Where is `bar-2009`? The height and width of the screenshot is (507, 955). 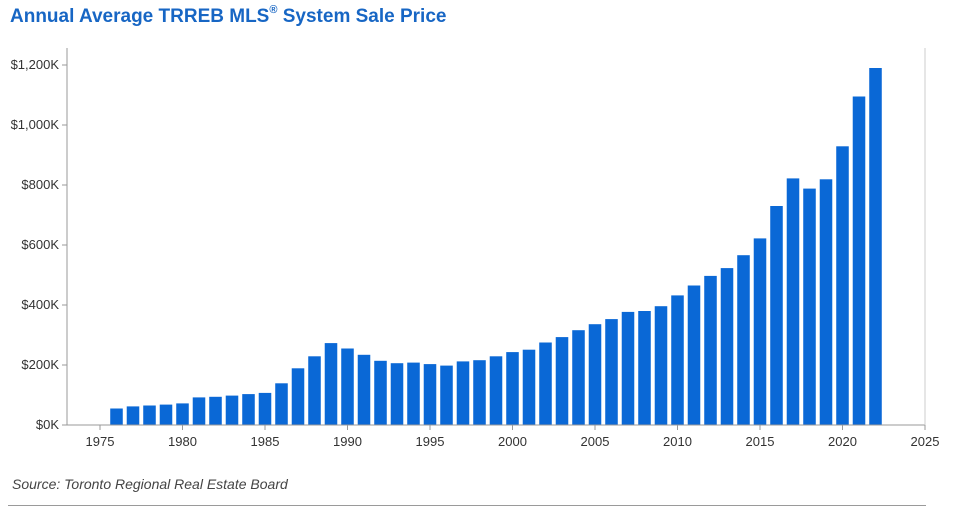
bar-2009 is located at coordinates (661, 365).